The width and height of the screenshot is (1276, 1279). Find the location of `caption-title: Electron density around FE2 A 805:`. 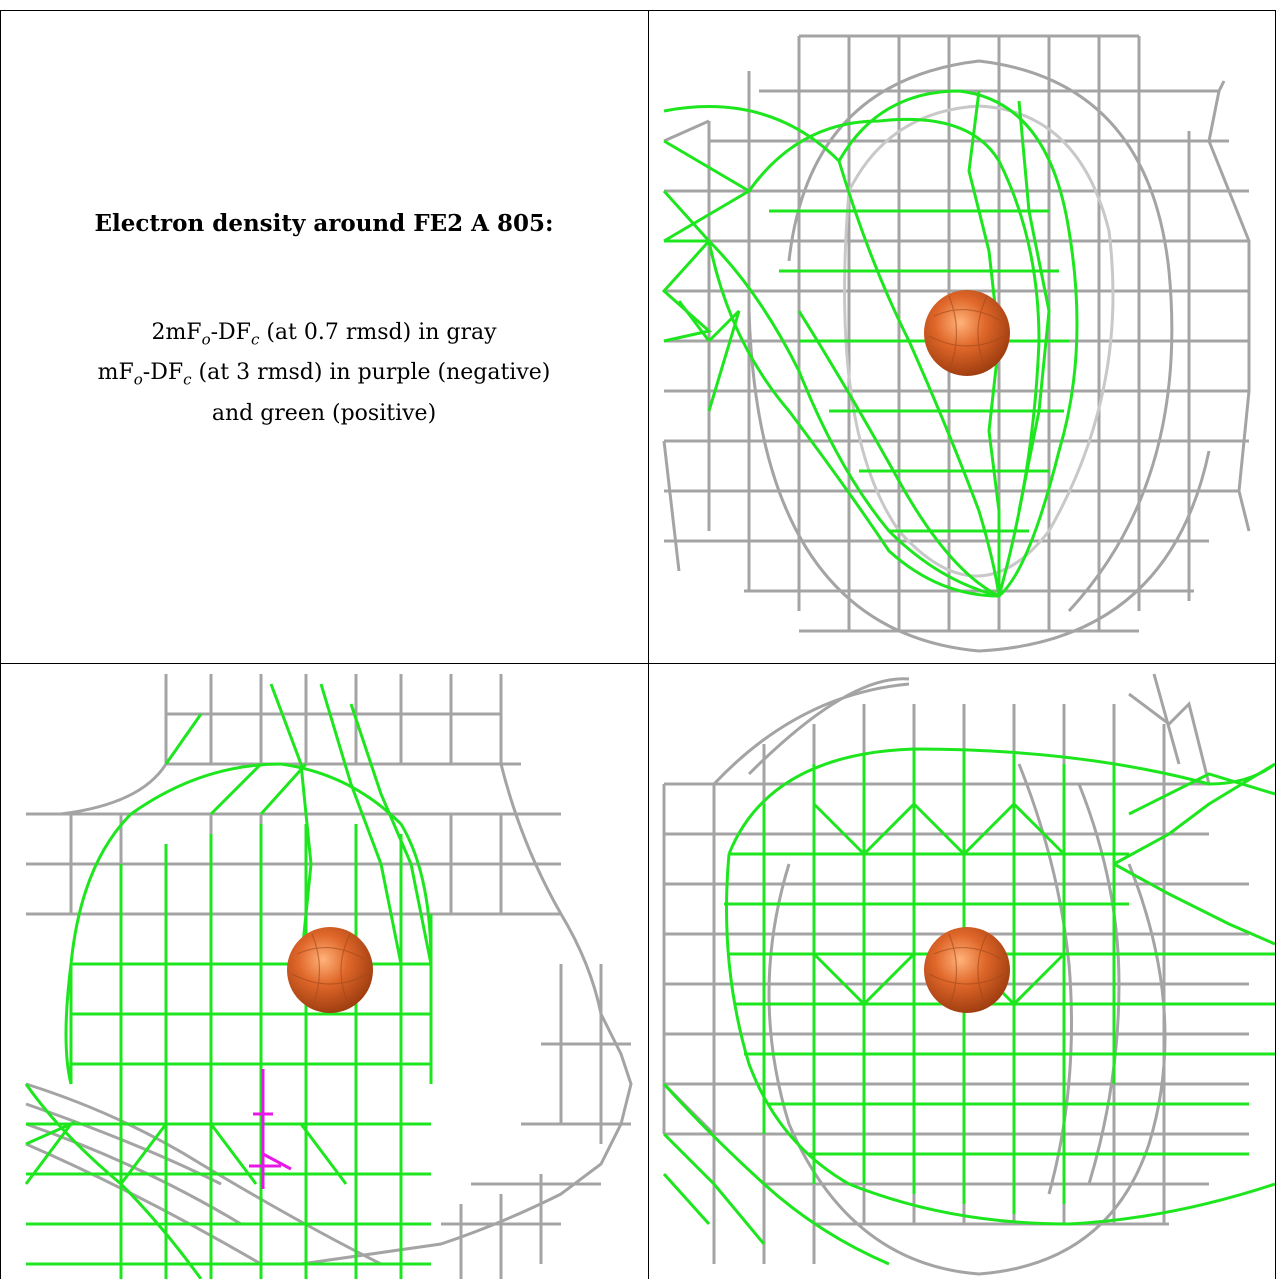

caption-title: Electron density around FE2 A 805: is located at coordinates (324, 223).